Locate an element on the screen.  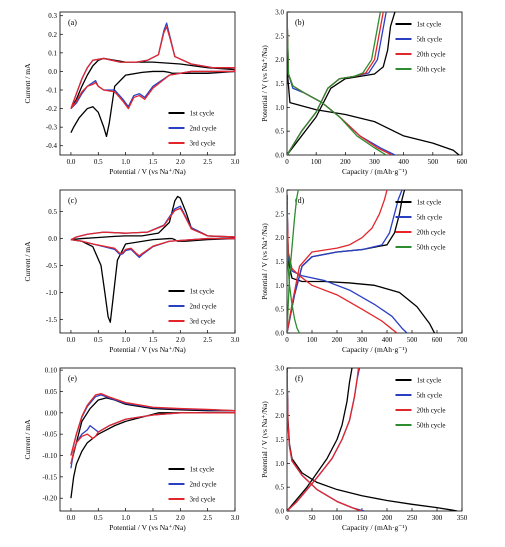
y-tick-label: -1.0 is located at coordinates (52, 293).